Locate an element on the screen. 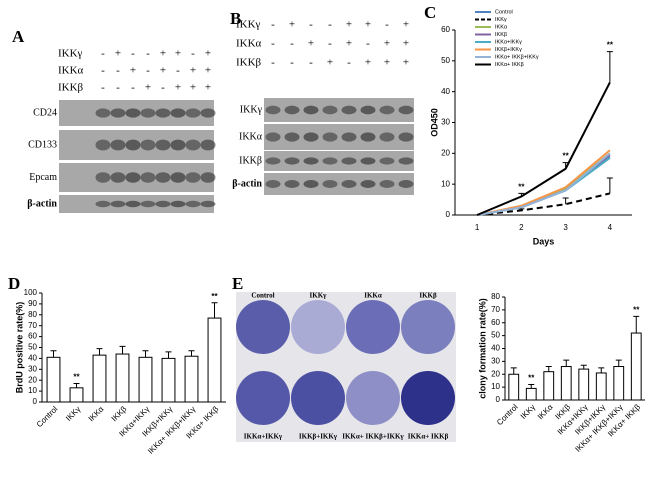 This screenshot has width=650, height=482. blot is located at coordinates (339, 161).